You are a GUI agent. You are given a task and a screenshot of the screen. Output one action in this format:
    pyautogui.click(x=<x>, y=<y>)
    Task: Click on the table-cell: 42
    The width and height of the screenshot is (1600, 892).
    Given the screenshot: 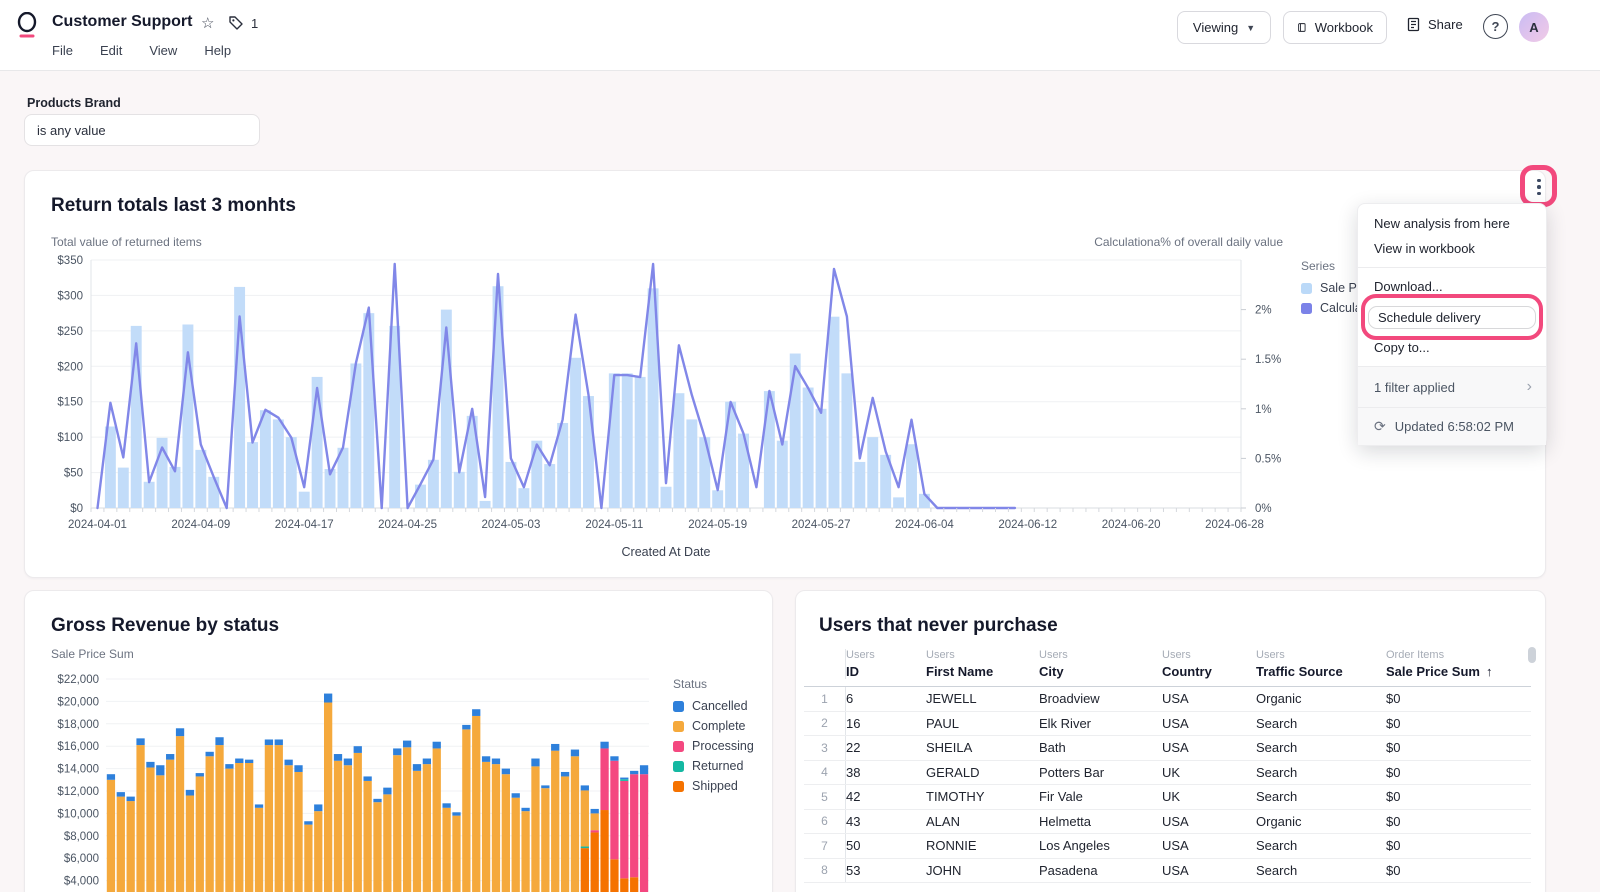 What is the action you would take?
    pyautogui.click(x=853, y=797)
    